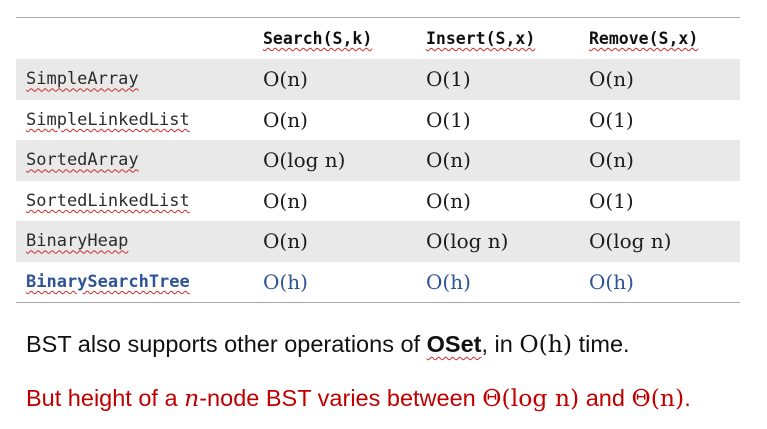 This screenshot has height=429, width=767. I want to click on row-name-cell: SimpleArray, so click(136, 79).